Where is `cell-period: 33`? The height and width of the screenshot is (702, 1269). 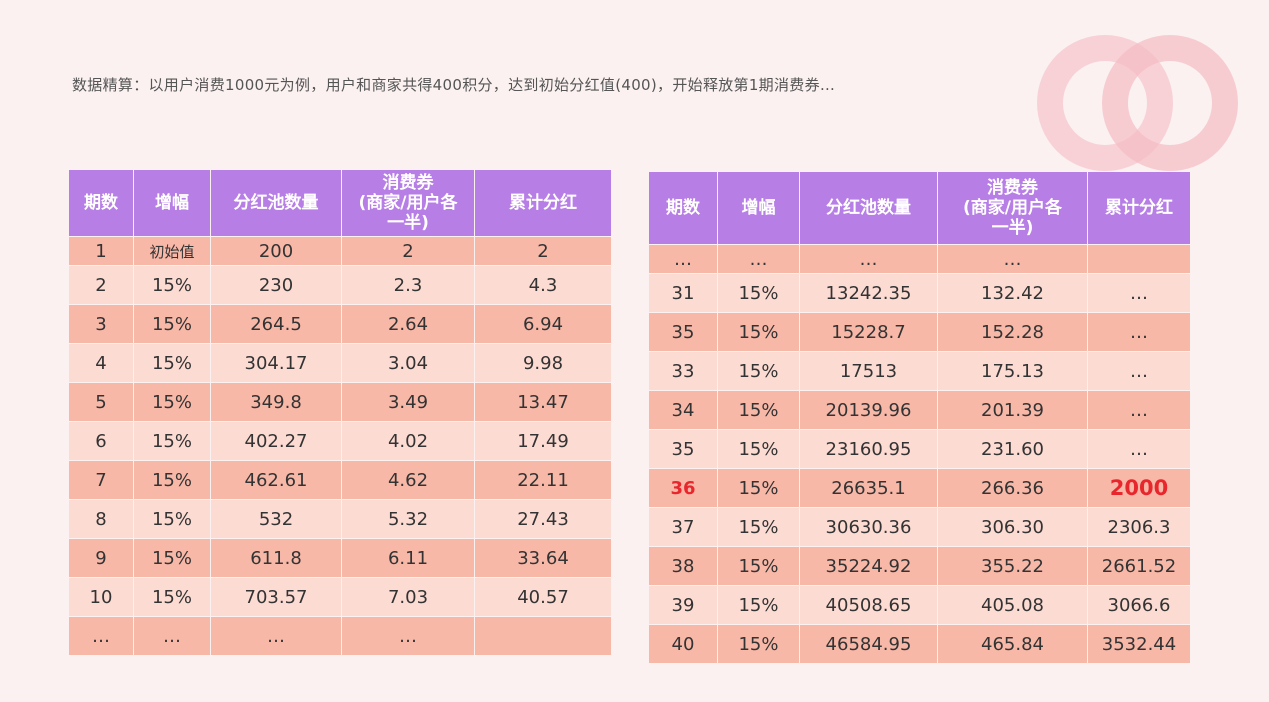 cell-period: 33 is located at coordinates (683, 371).